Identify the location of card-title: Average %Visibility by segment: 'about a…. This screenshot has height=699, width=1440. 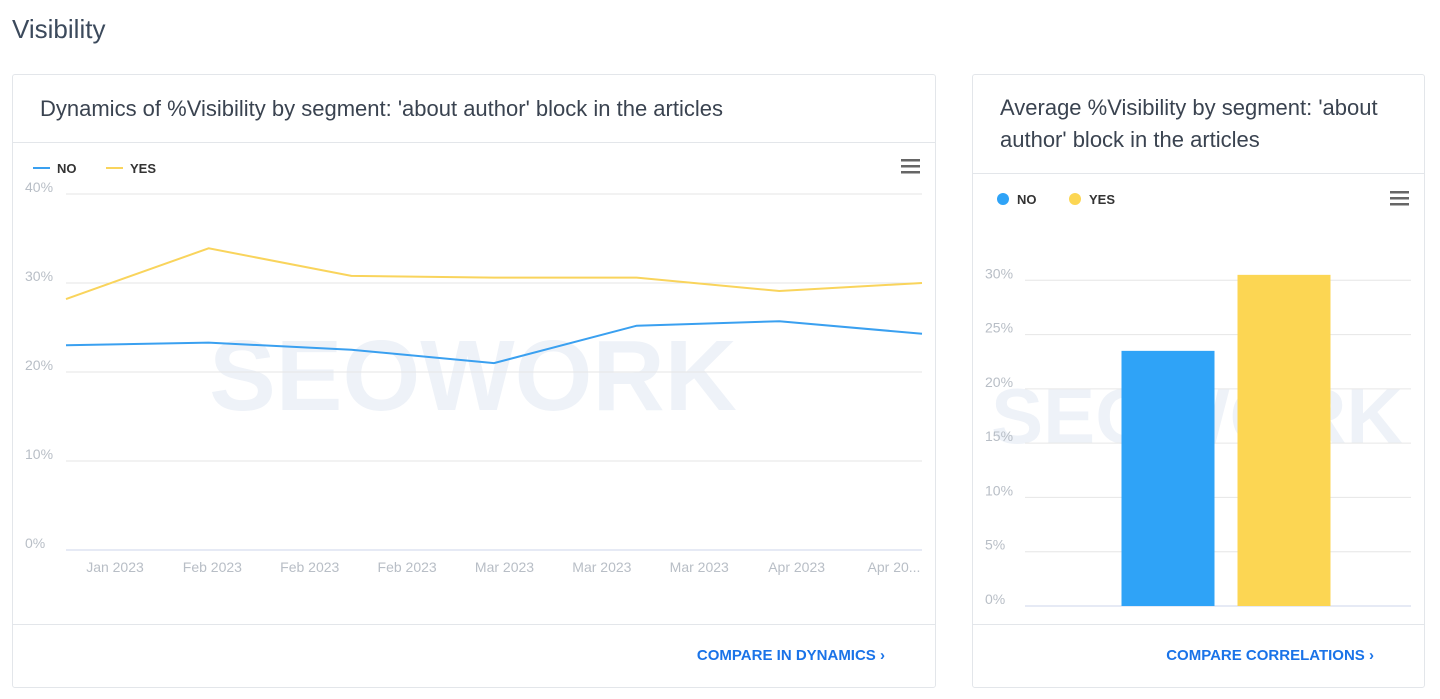
(1189, 123).